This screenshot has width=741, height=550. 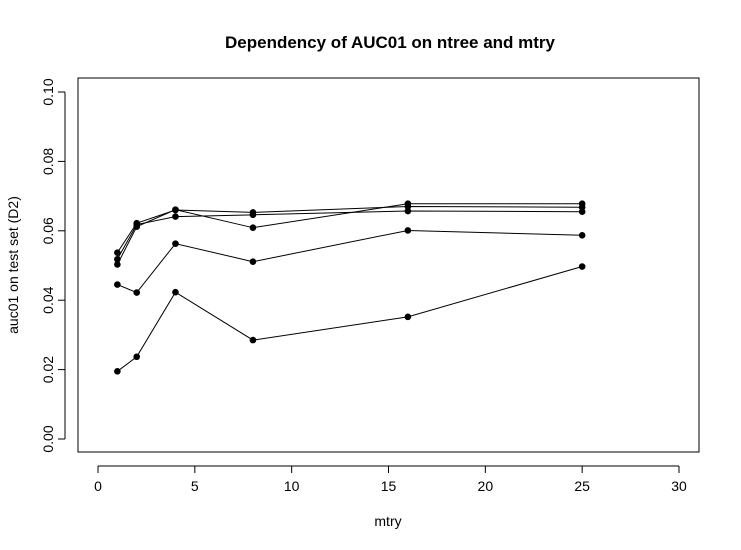 What do you see at coordinates (48, 438) in the screenshot?
I see `y-tick-label: 0.00` at bounding box center [48, 438].